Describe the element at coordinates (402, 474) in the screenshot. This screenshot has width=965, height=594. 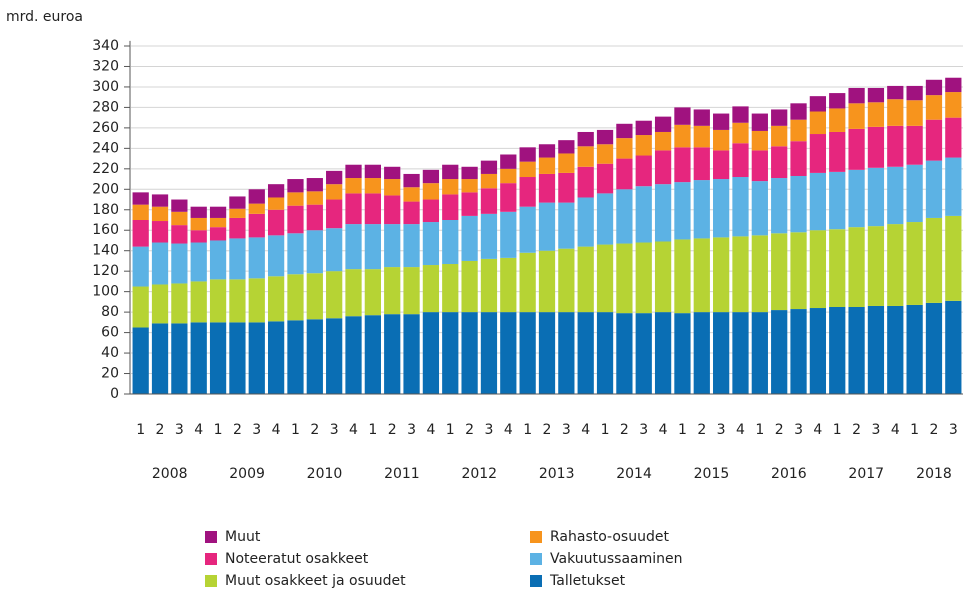
I see `year-label: 2011` at that location.